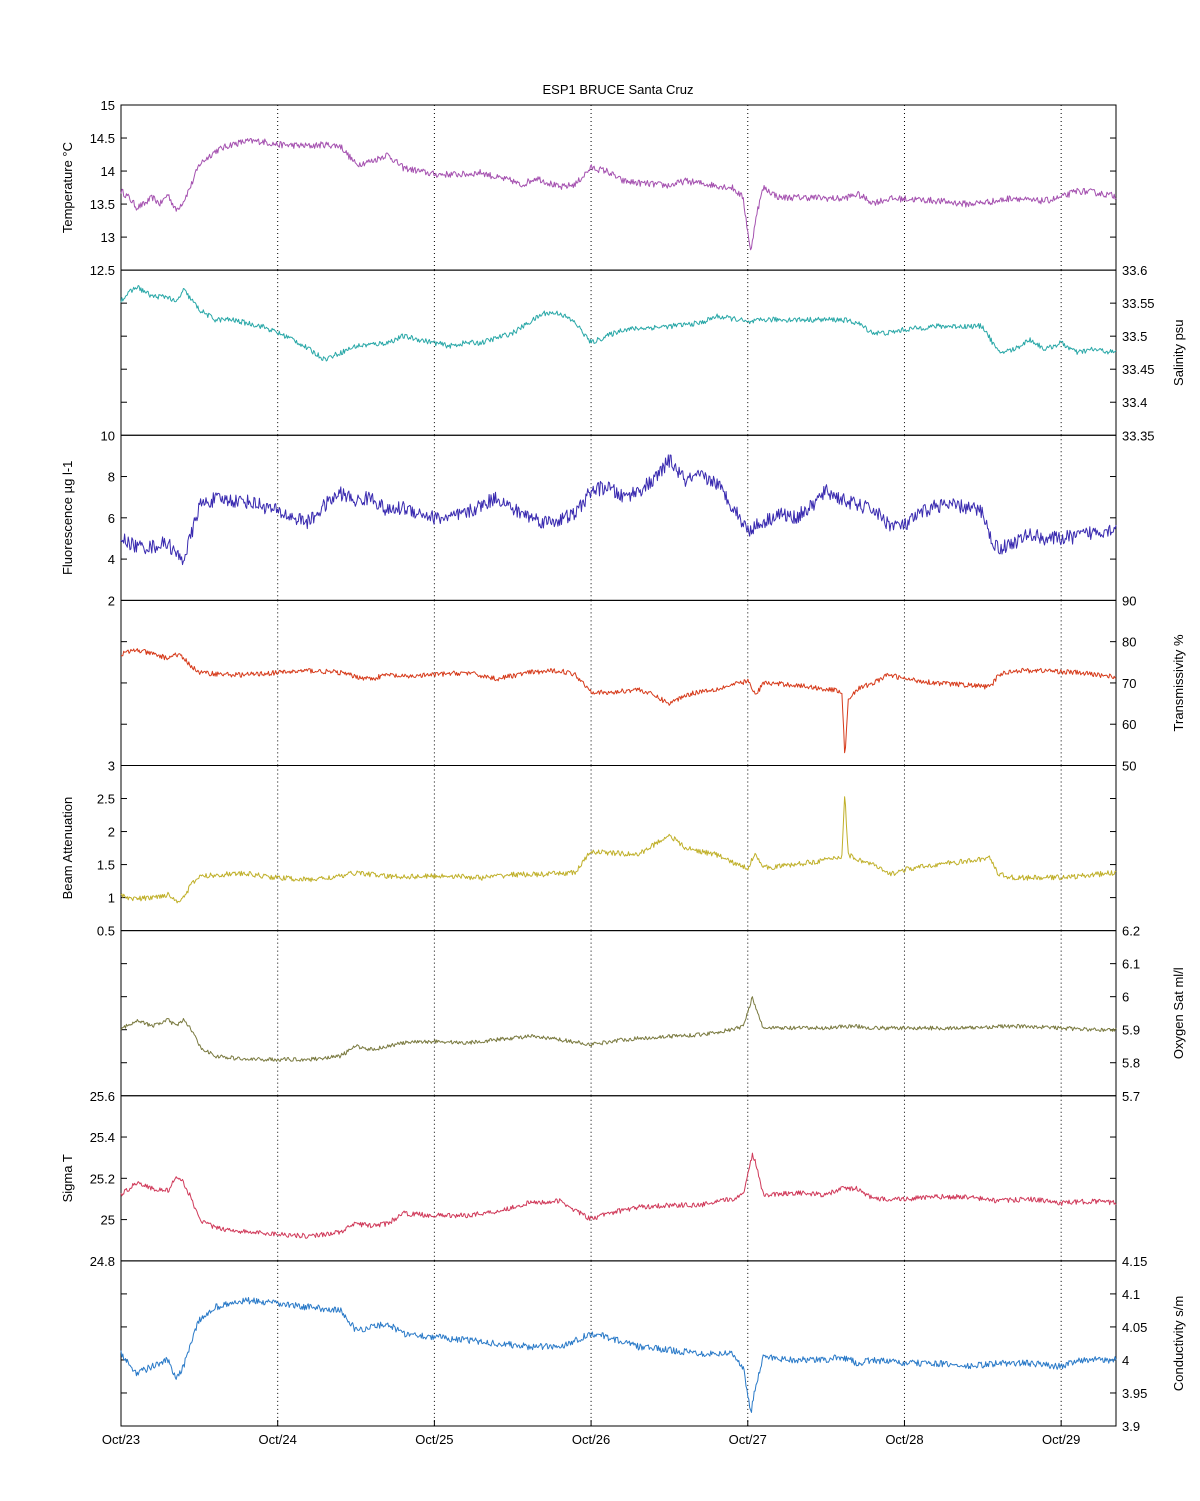  I want to click on y-tick-label: 10, so click(108, 435).